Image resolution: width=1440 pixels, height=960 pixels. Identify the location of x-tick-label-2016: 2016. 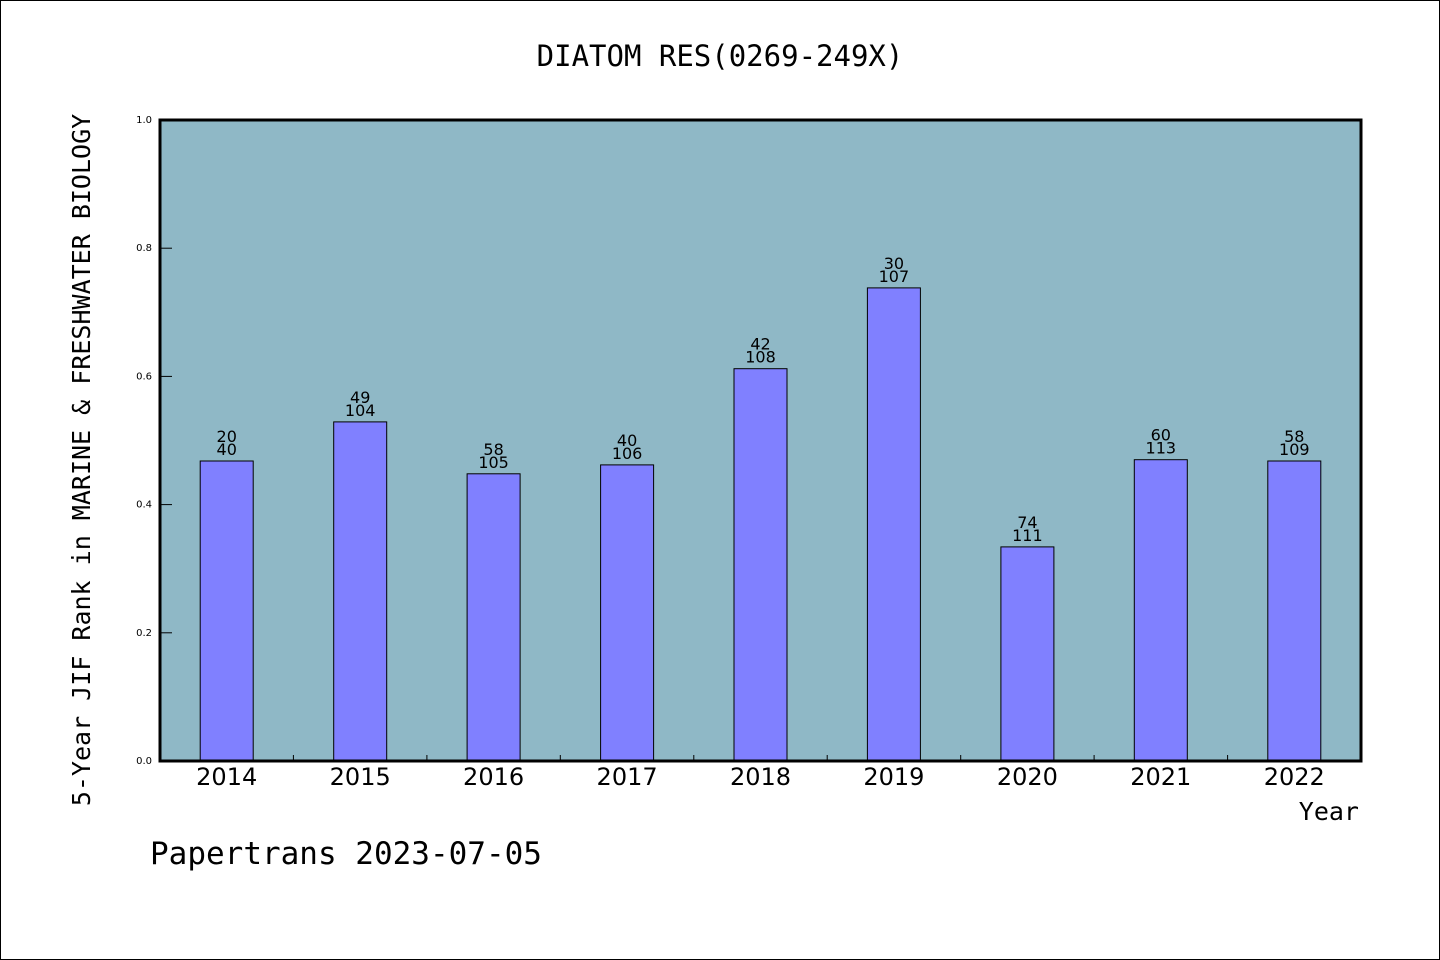
(493, 777).